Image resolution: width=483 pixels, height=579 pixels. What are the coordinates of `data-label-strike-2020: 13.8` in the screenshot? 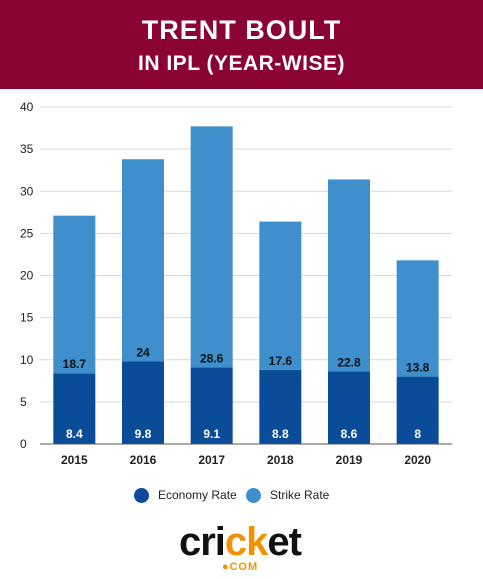 It's located at (418, 368).